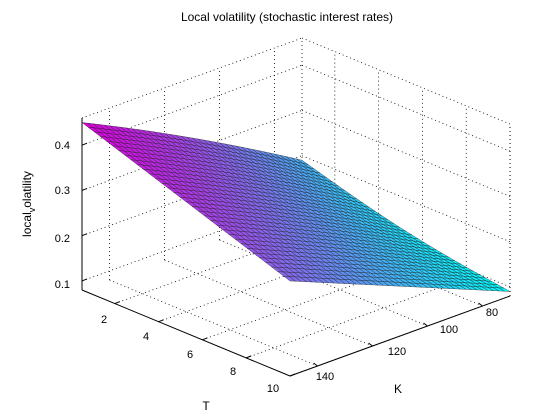 The image size is (560, 420). I want to click on x-tick-label: 8, so click(233, 372).